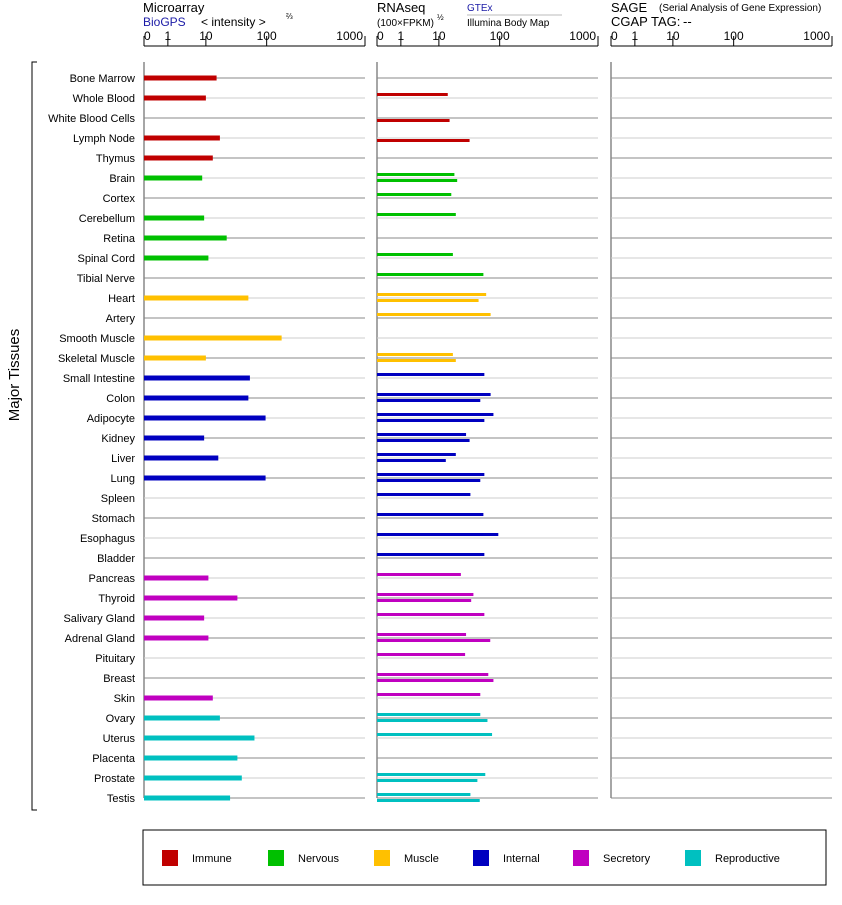  I want to click on illumina-label: Illumina Body Map, so click(508, 23).